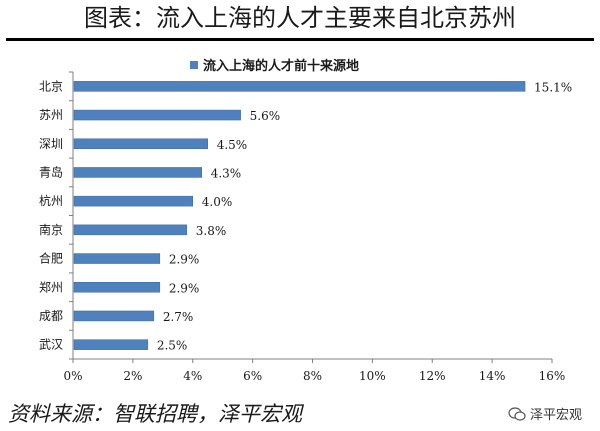 Image resolution: width=600 pixels, height=431 pixels. What do you see at coordinates (265, 116) in the screenshot?
I see `data-label: 5.6%` at bounding box center [265, 116].